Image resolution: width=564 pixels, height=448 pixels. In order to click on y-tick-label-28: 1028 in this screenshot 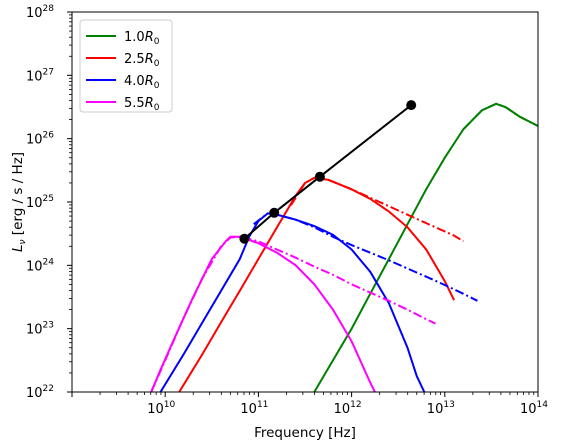, I will do `click(40, 12)`.